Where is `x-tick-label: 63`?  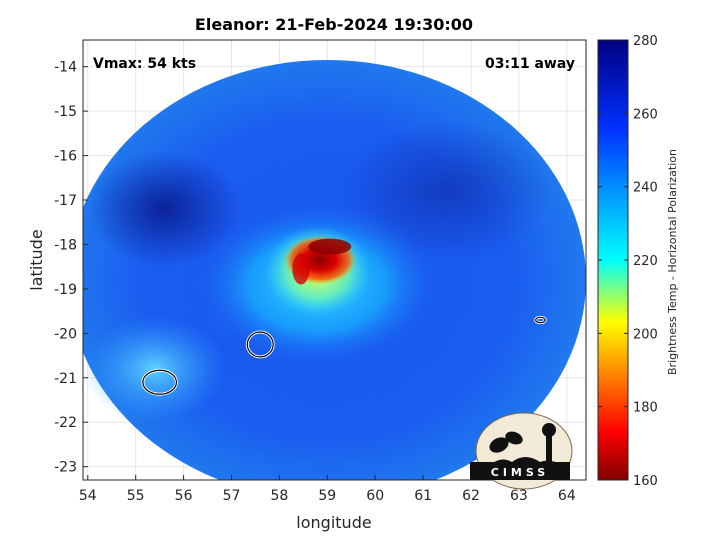
x-tick-label: 63 is located at coordinates (519, 496).